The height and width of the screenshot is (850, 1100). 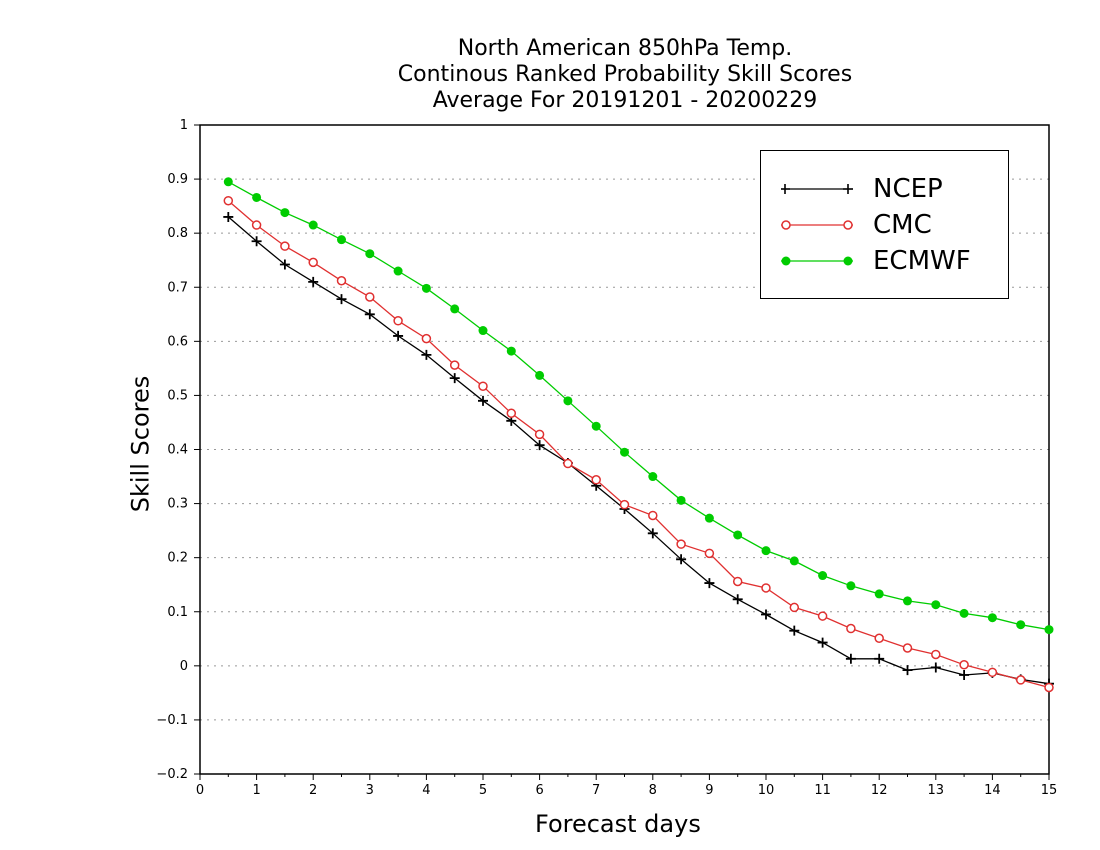 What do you see at coordinates (177, 287) in the screenshot?
I see `y-tick-label: 0.7` at bounding box center [177, 287].